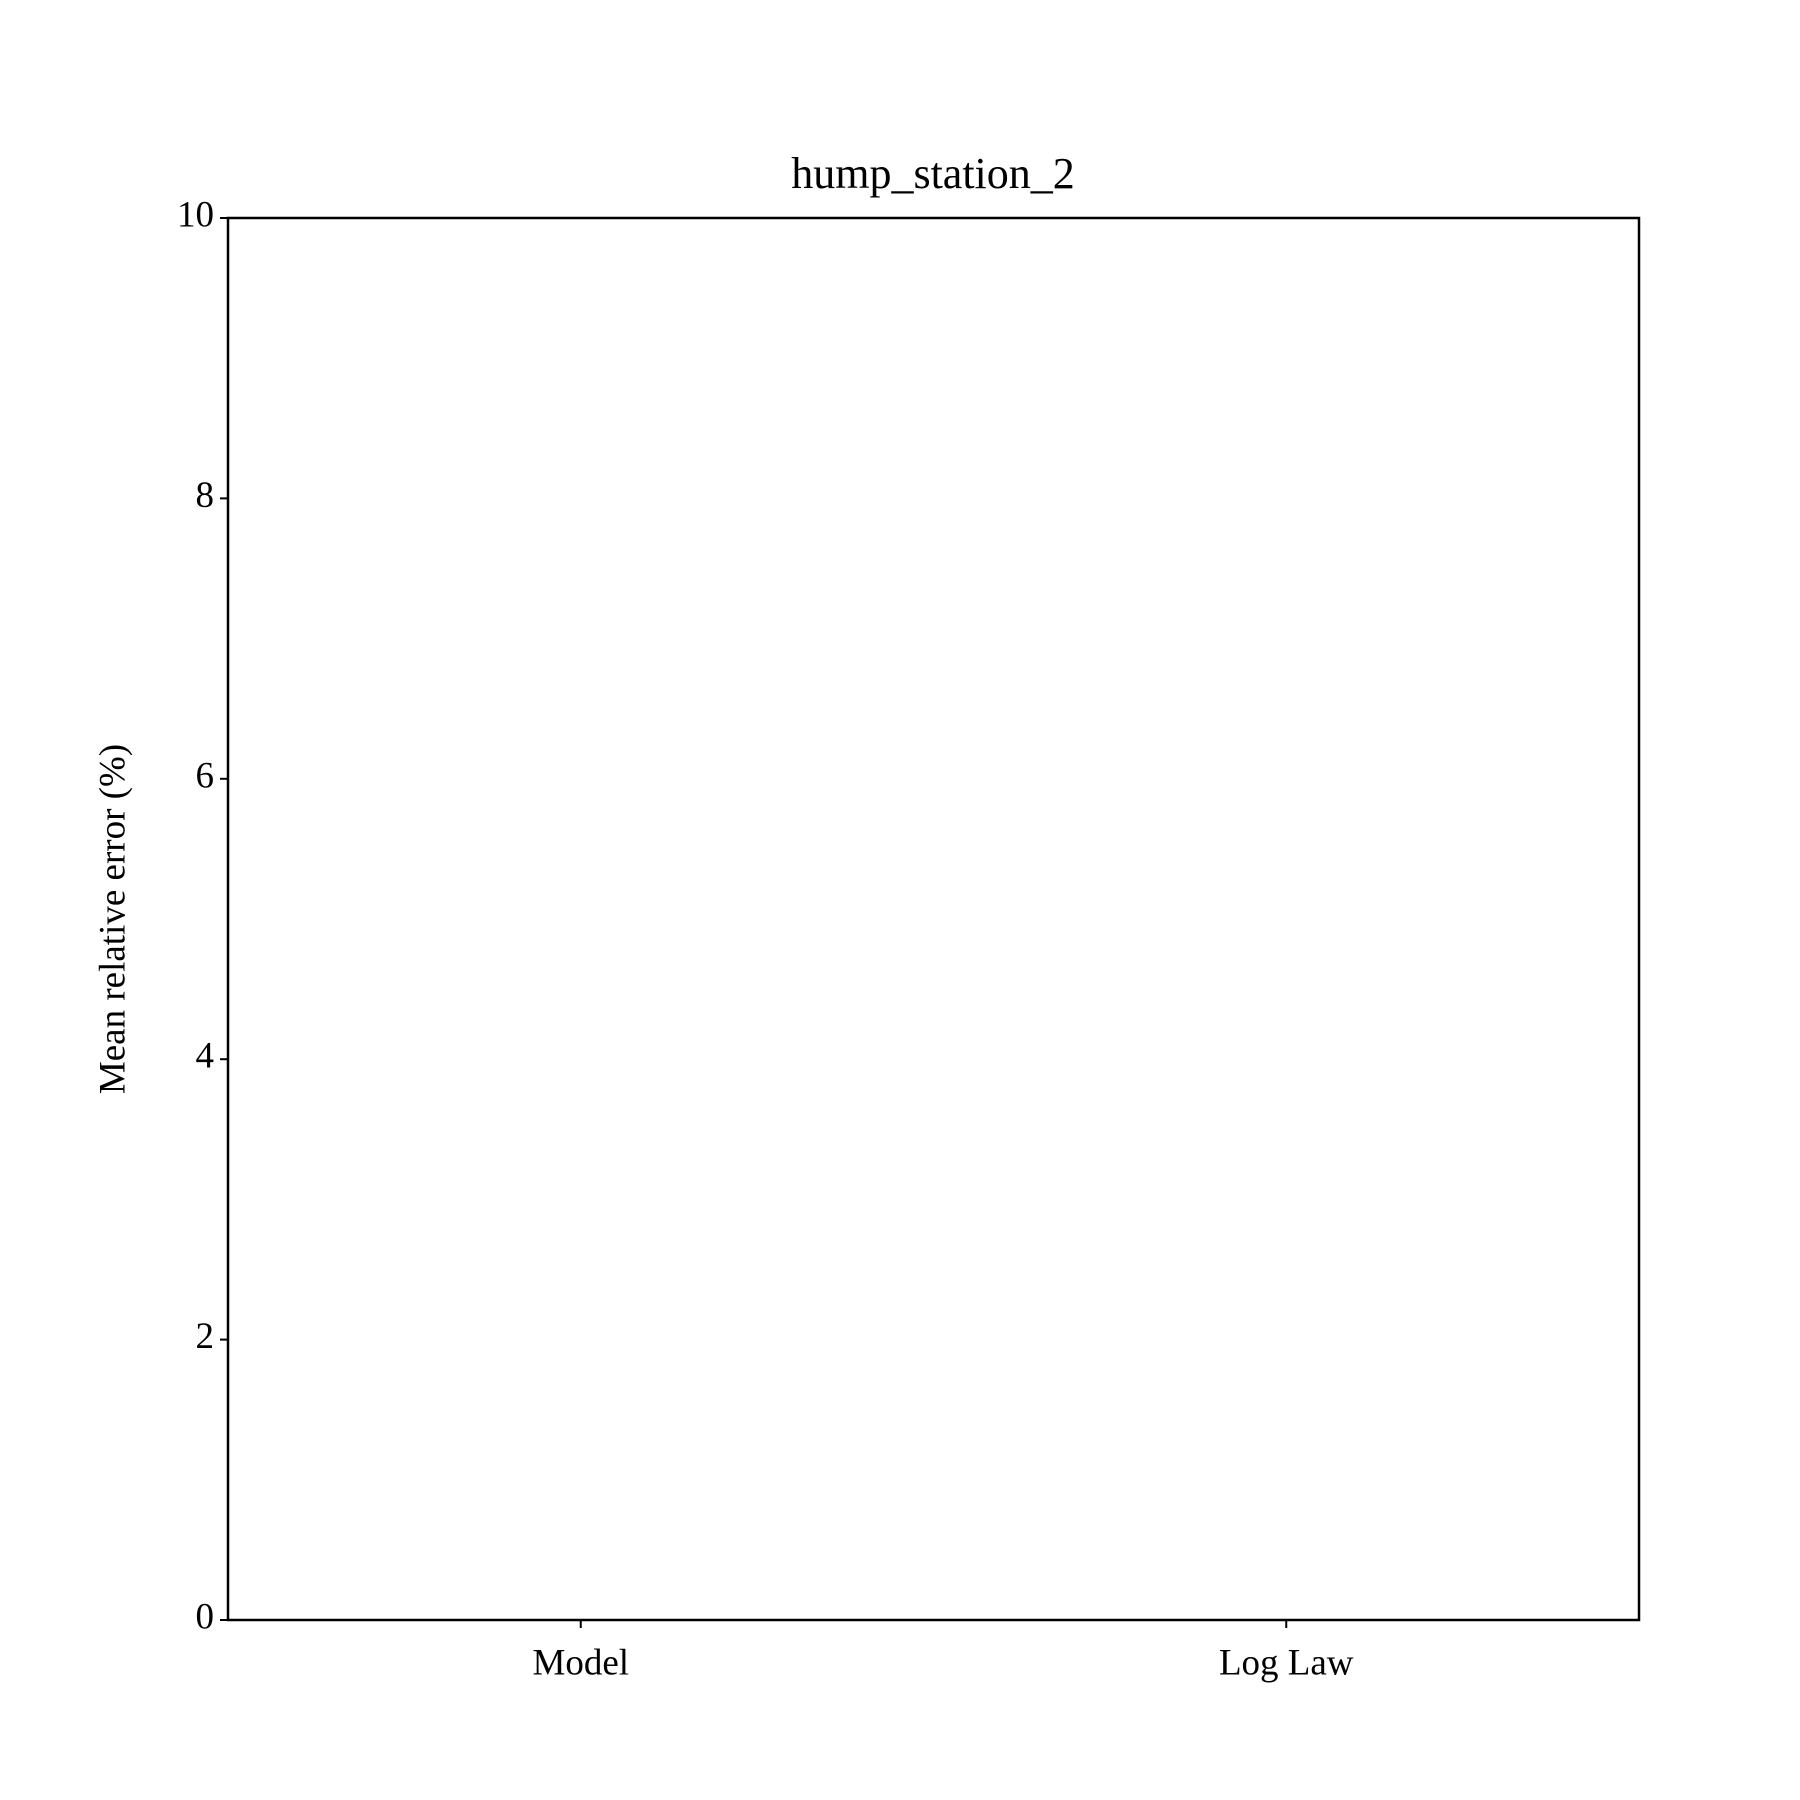  Describe the element at coordinates (1286, 1662) in the screenshot. I see `x-tick-label: Log Law` at that location.